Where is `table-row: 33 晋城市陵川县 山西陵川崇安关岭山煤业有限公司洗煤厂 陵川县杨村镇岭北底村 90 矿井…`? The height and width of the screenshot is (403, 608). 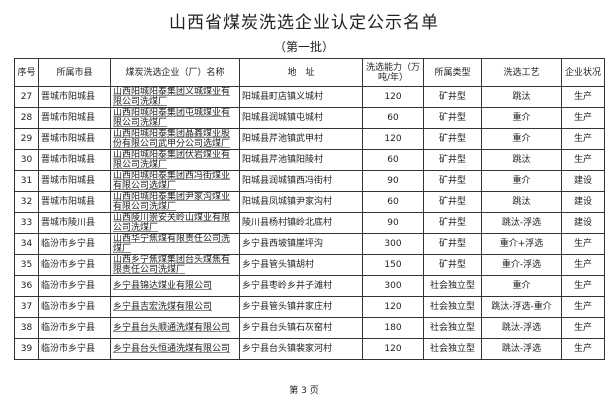 table-row: 33 晋城市陵川县 山西陵川崇安关岭山煤业有限公司洗煤厂 陵川县杨村镇岭北底村 90 矿井… is located at coordinates (309, 223).